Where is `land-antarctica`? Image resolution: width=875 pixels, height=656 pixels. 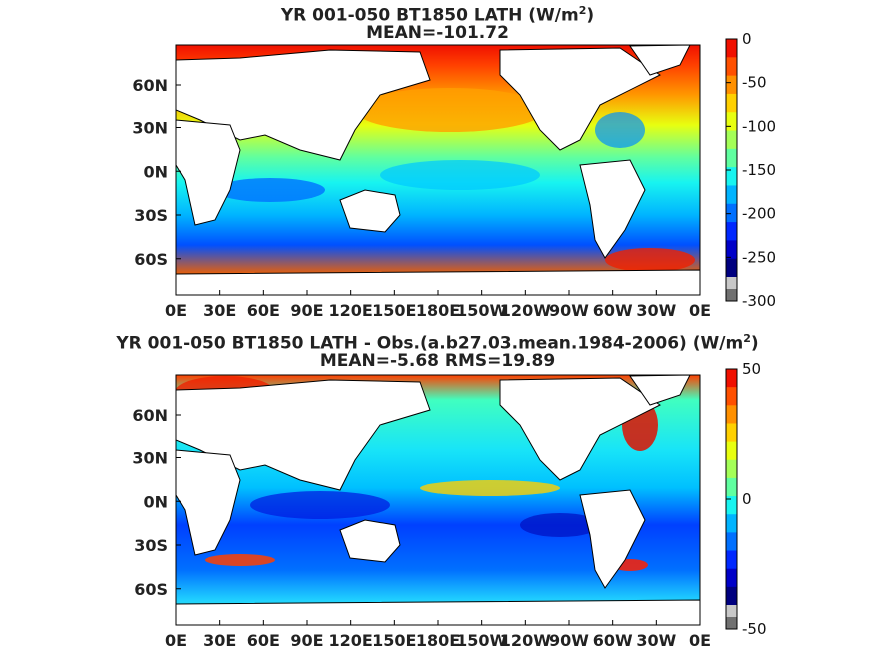 land-antarctica is located at coordinates (438, 282).